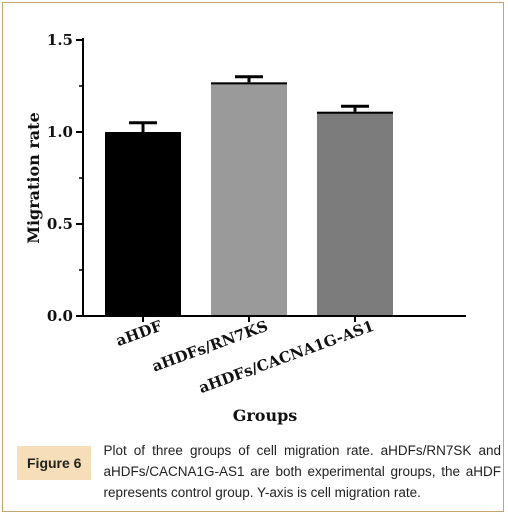  Describe the element at coordinates (60, 40) in the screenshot. I see `y-tick-label: 1.5` at that location.